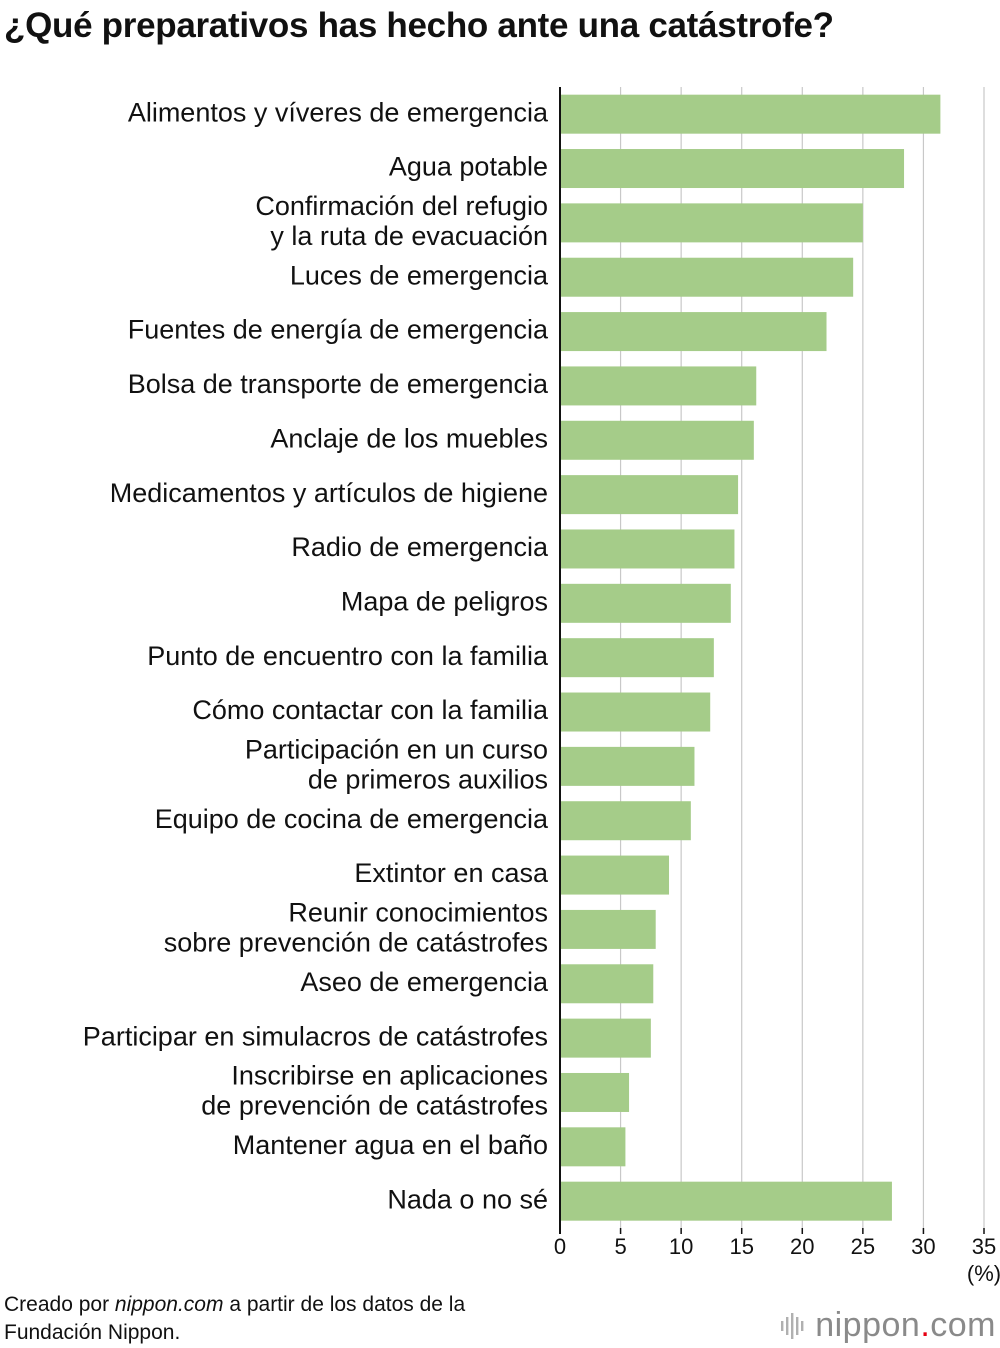 The height and width of the screenshot is (1348, 1000). Describe the element at coordinates (983, 1273) in the screenshot. I see `x-axis-unit: (%)` at that location.